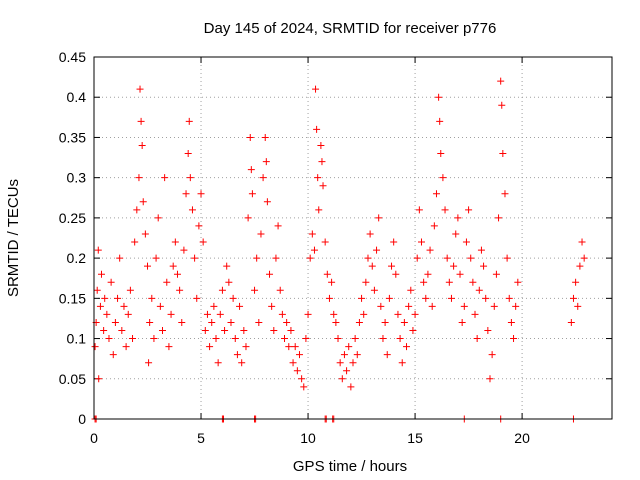 This screenshot has height=480, width=640. I want to click on x-axis-label: GPS time / hours, so click(350, 466).